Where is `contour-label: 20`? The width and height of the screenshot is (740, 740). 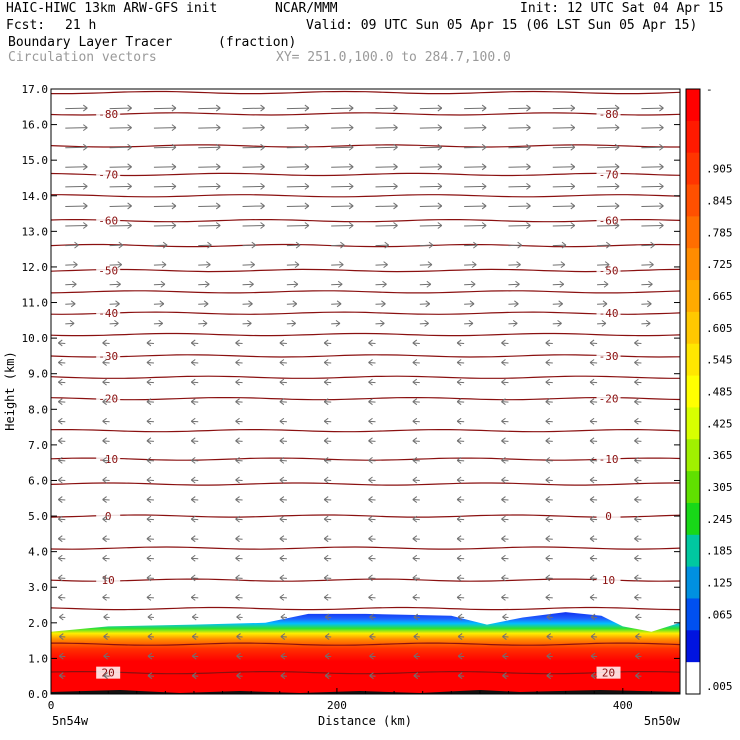 contour-label: 20 is located at coordinates (108, 673).